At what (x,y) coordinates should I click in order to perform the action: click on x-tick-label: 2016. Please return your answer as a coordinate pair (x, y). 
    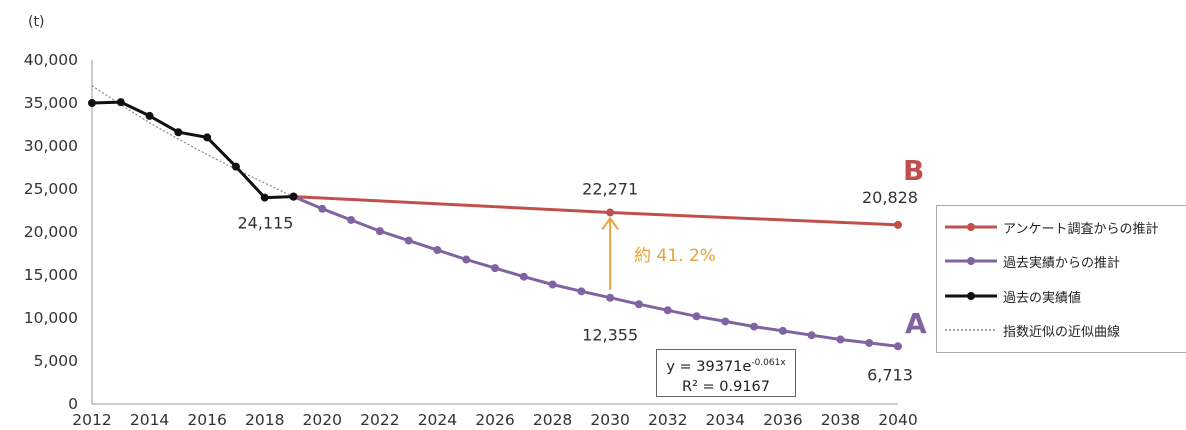
    Looking at the image, I should click on (206, 420).